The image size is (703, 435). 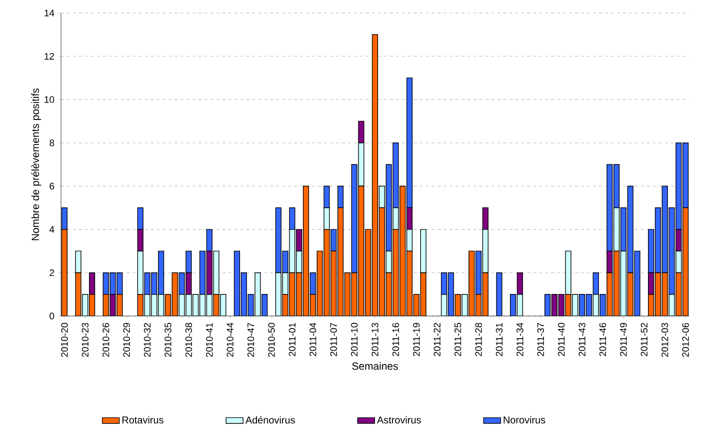 What do you see at coordinates (143, 420) in the screenshot?
I see `legend-label: Rotavirus` at bounding box center [143, 420].